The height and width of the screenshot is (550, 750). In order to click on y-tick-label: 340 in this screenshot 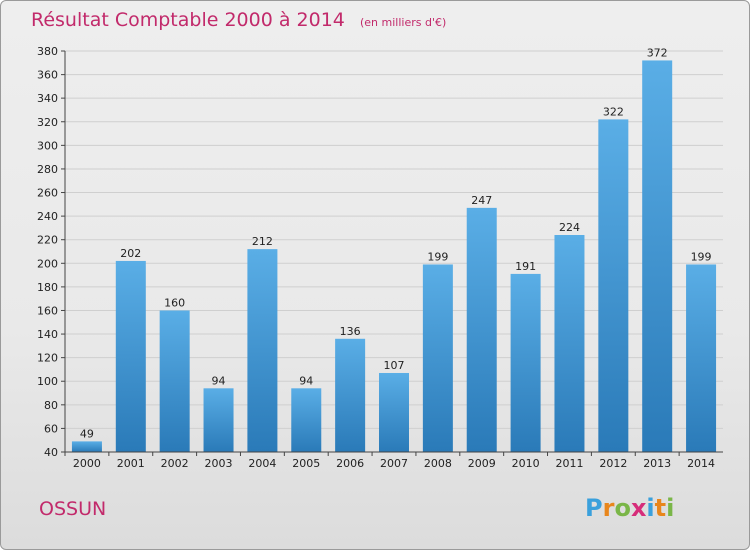, I will do `click(47, 98)`.